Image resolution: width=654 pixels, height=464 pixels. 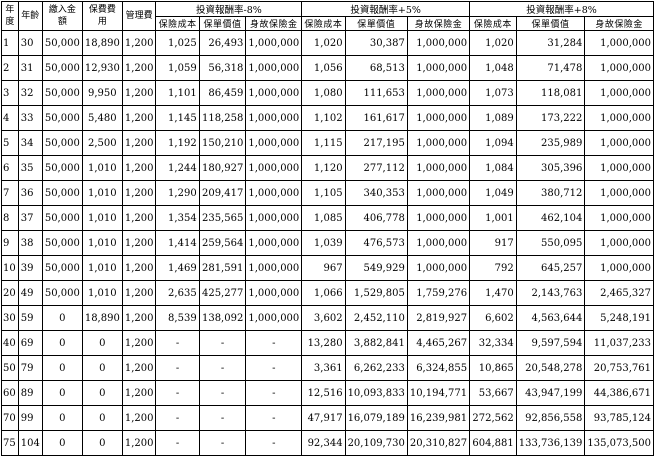 What do you see at coordinates (222, 168) in the screenshot?
I see `cell-value-minus8: 180,927` at bounding box center [222, 168].